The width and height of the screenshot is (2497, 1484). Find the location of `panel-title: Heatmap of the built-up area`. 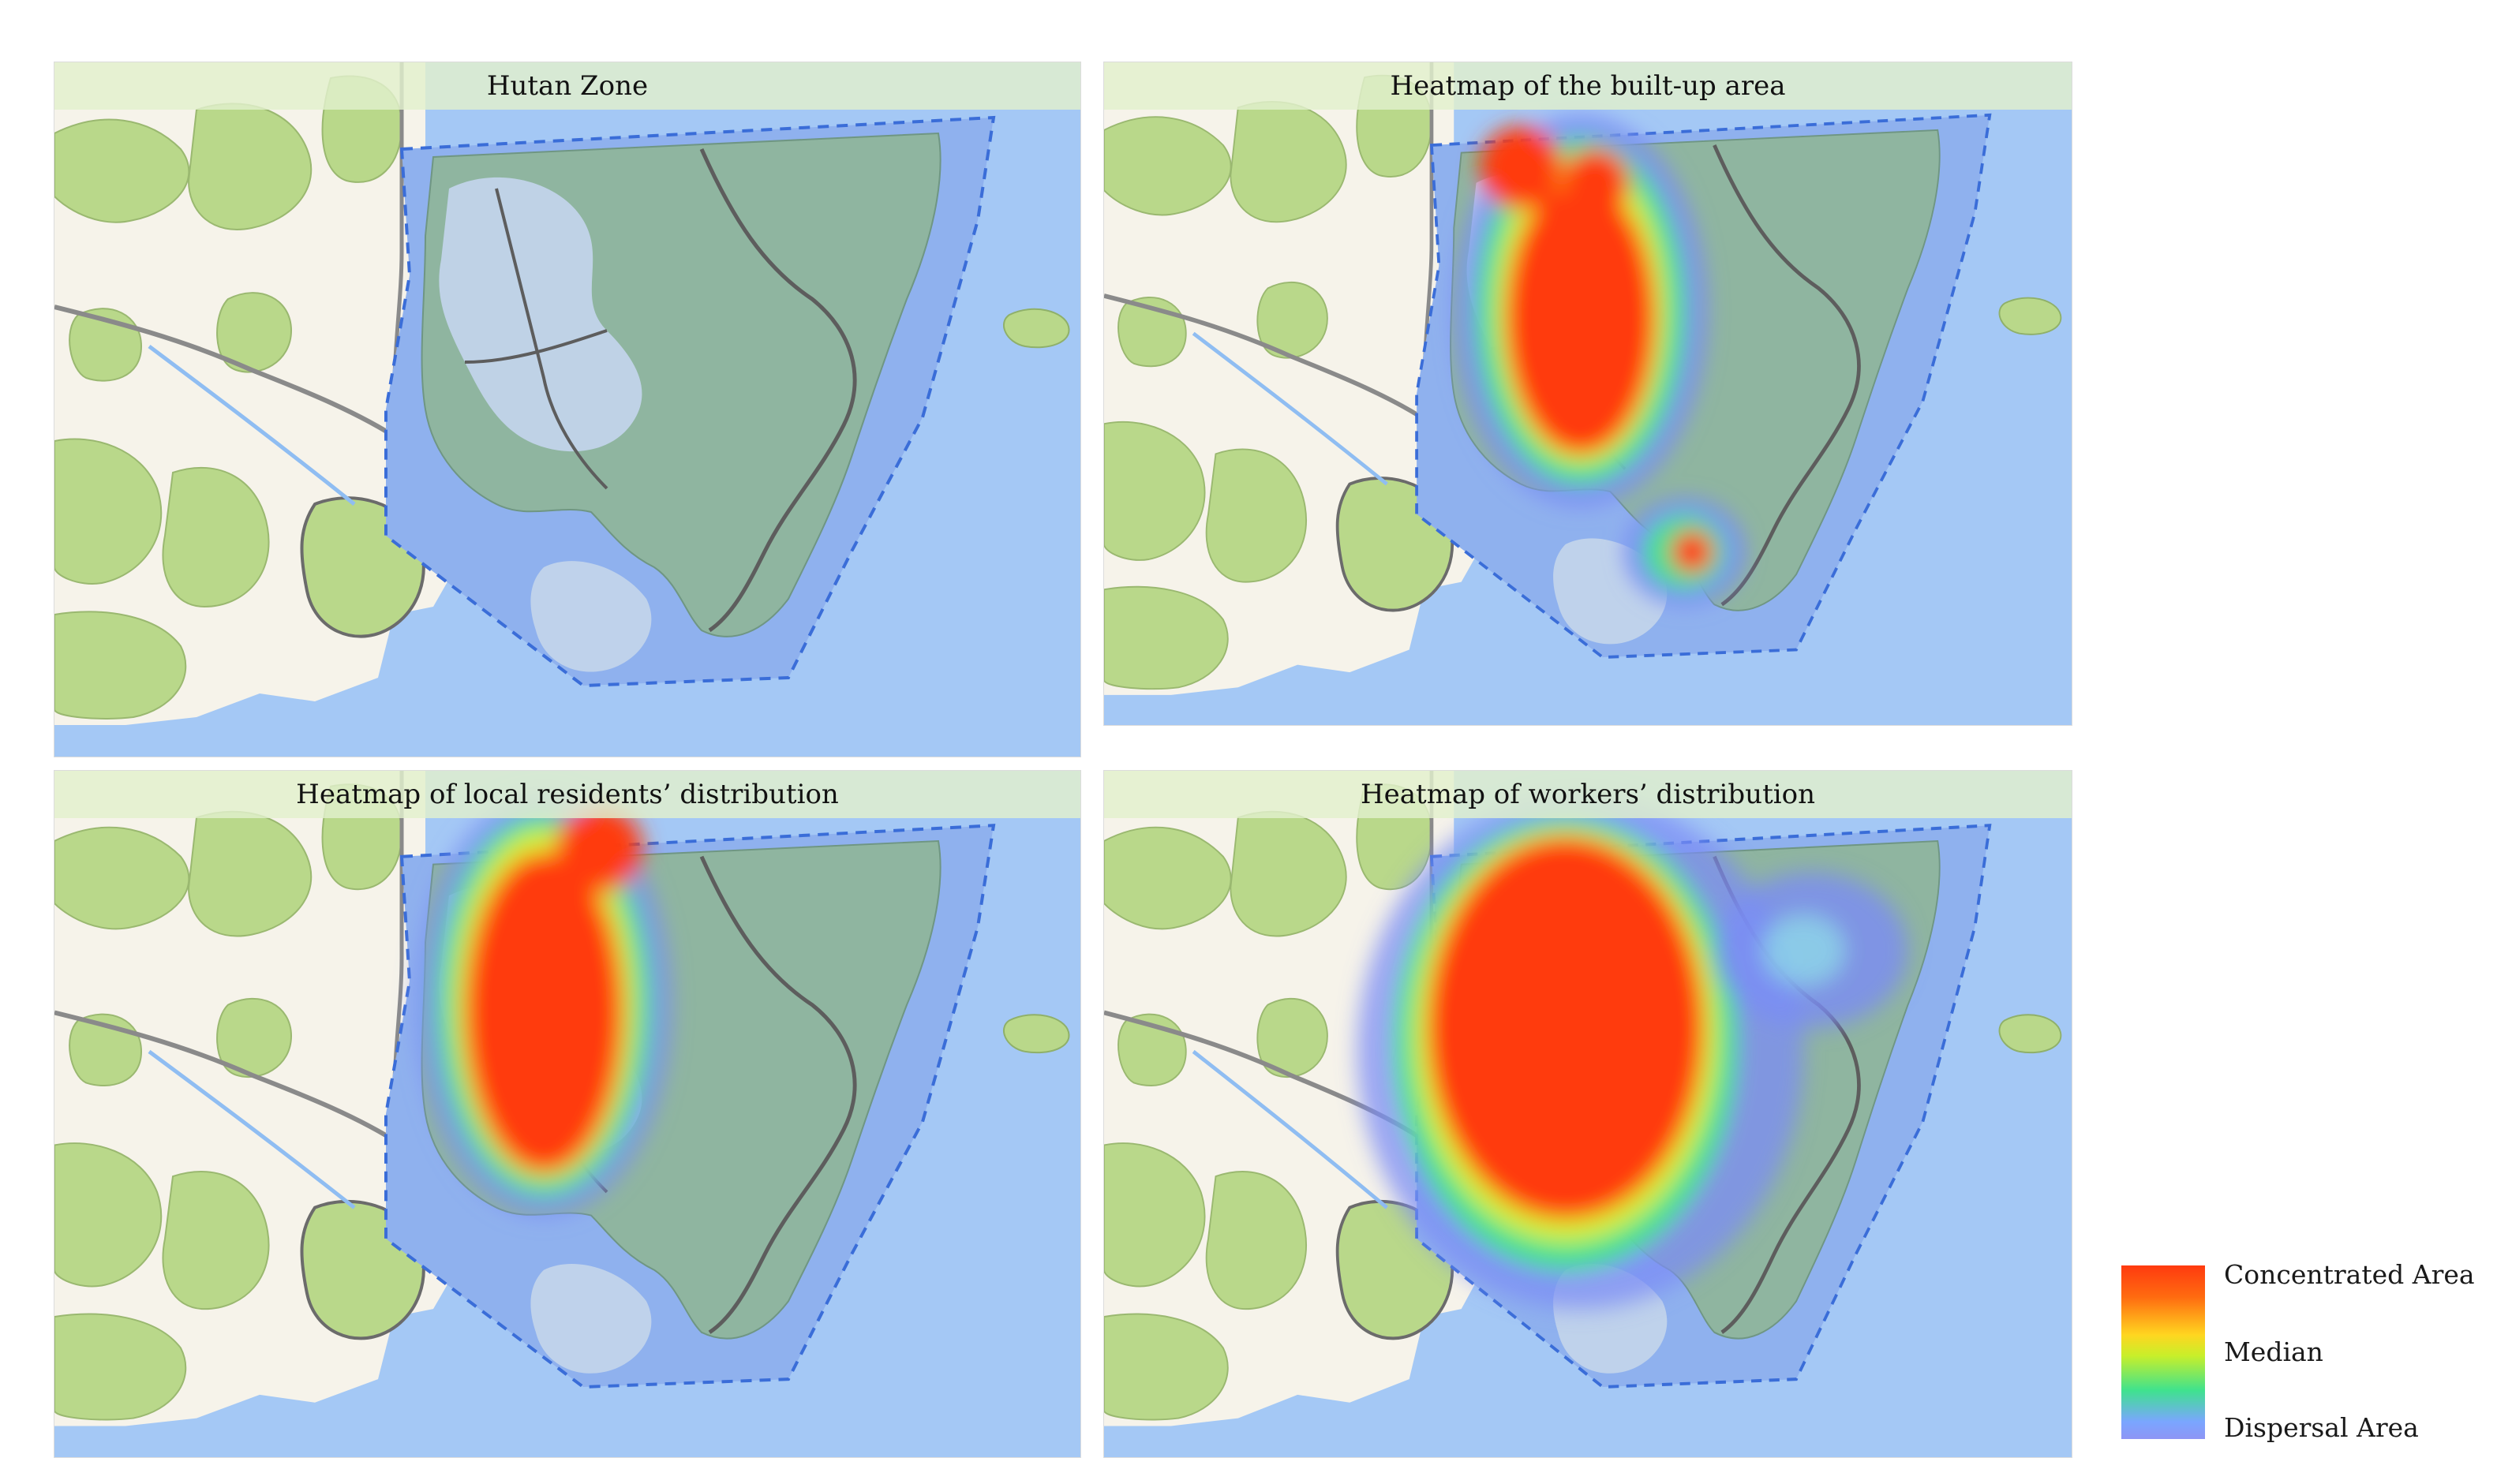

panel-title: Heatmap of the built-up area is located at coordinates (1588, 86).